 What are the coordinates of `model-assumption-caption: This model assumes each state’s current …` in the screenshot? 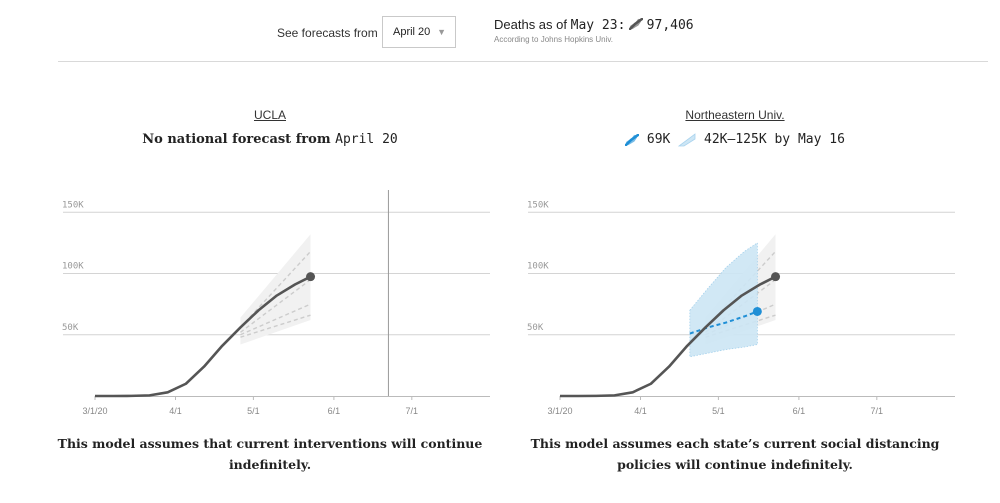 It's located at (735, 454).